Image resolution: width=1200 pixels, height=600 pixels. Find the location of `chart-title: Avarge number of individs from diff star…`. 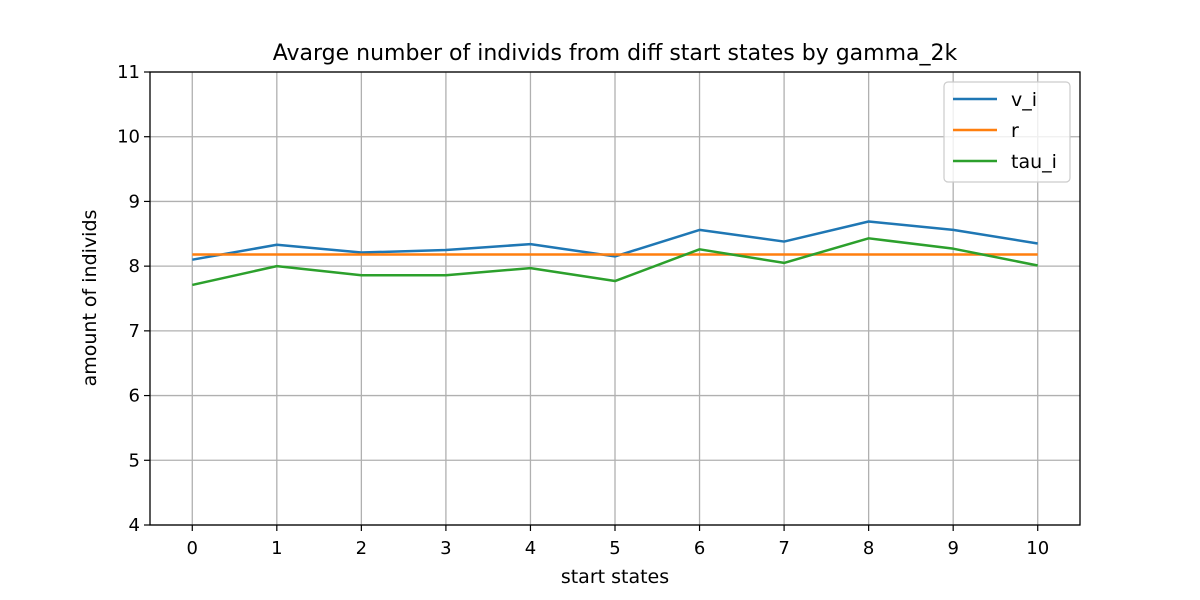

chart-title: Avarge number of individs from diff star… is located at coordinates (615, 53).